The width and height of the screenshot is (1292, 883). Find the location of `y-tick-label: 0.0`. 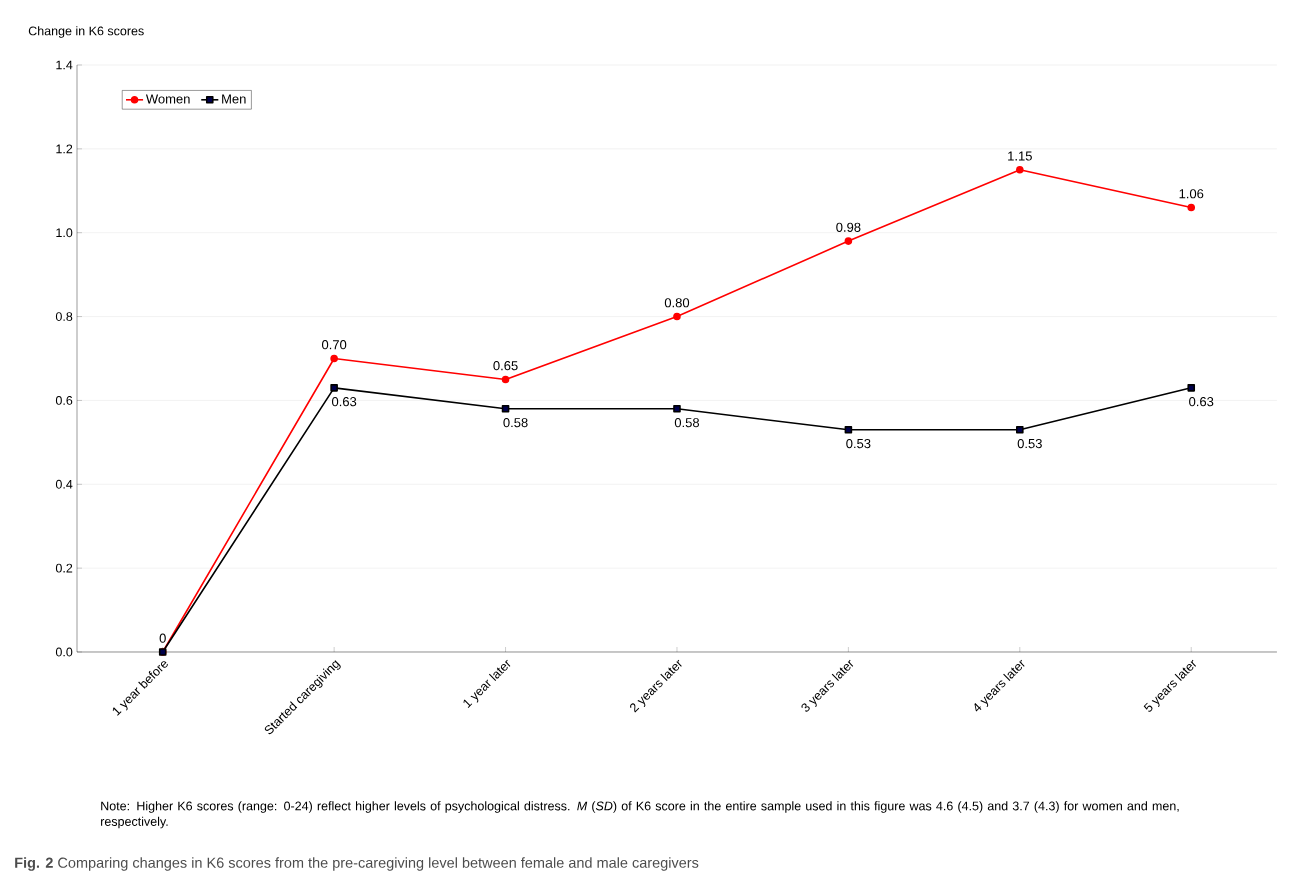

y-tick-label: 0.0 is located at coordinates (64, 652).